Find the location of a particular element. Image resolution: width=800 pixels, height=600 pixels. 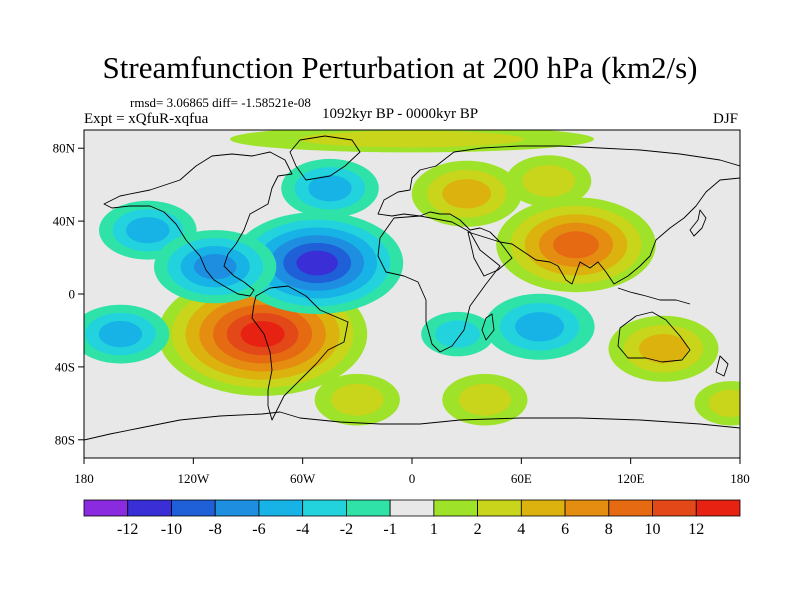

coastline-indonesia is located at coordinates (654, 296).